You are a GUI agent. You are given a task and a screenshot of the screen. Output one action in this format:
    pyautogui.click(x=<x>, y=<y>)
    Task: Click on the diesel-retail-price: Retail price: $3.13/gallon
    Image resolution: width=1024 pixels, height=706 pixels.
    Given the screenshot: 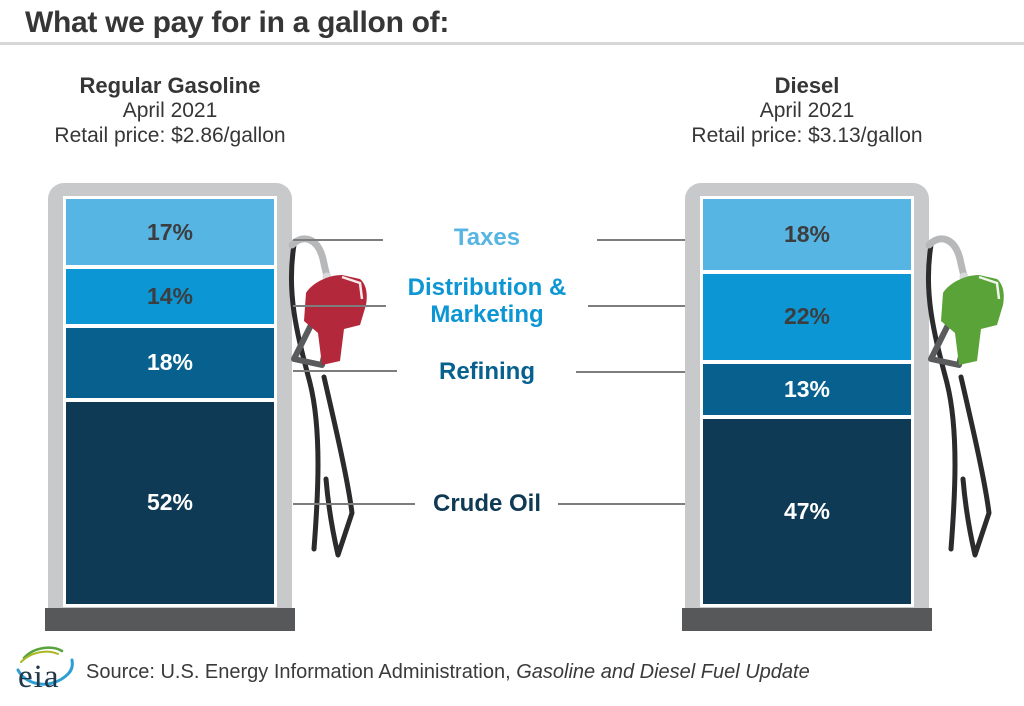 What is the action you would take?
    pyautogui.click(x=807, y=135)
    